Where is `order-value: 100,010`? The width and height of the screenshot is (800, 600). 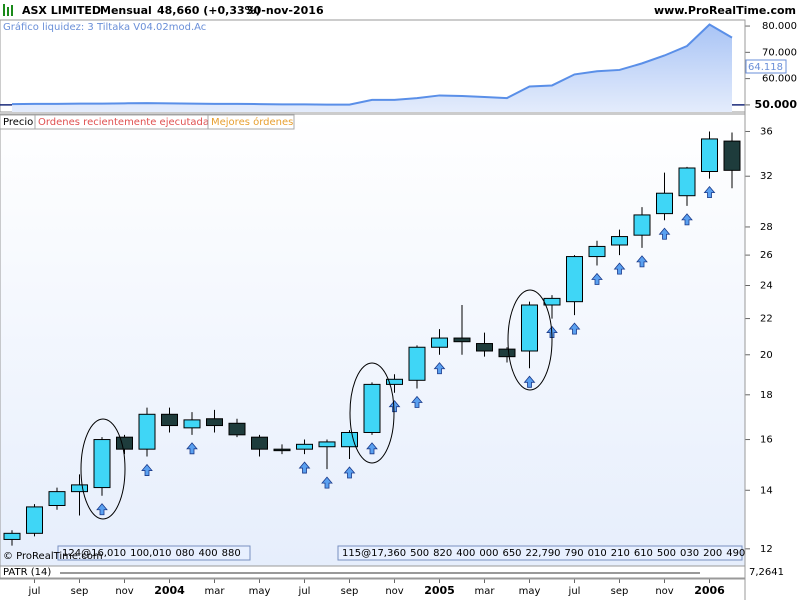
order-value: 100,010 is located at coordinates (150, 553).